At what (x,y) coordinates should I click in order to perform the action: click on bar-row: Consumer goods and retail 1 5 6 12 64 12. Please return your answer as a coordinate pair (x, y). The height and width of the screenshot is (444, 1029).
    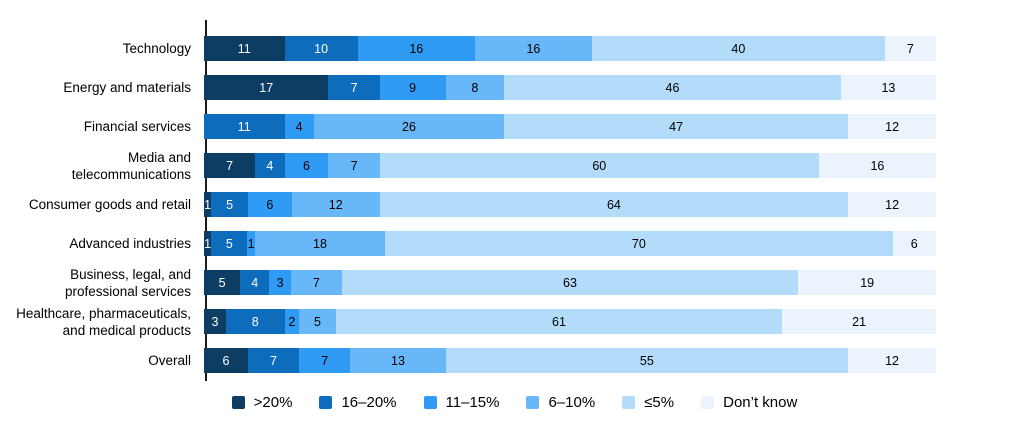
    Looking at the image, I should click on (514, 204).